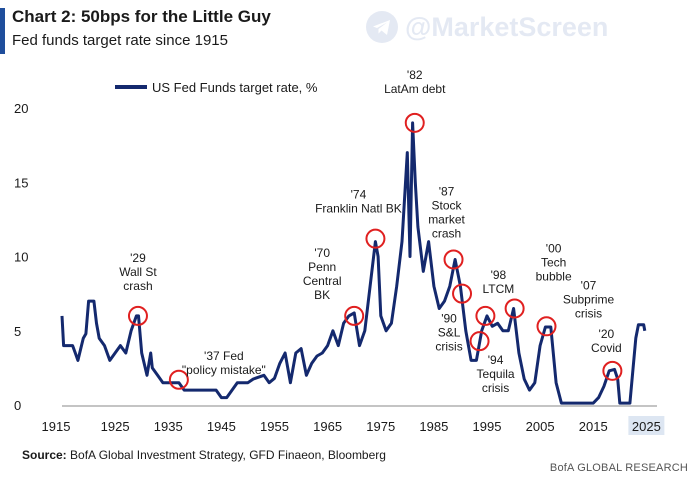  I want to click on x-tick-label: 2025, so click(646, 426).